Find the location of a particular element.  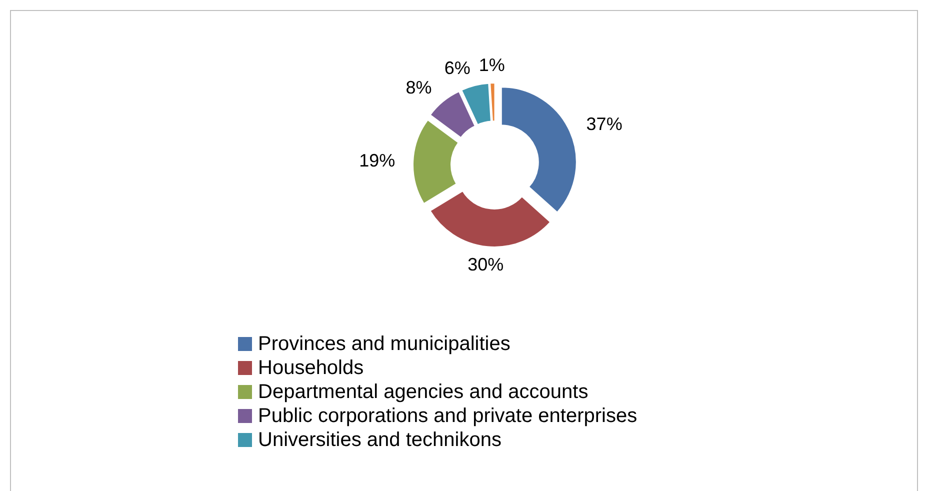

data-label: 8% is located at coordinates (419, 88).